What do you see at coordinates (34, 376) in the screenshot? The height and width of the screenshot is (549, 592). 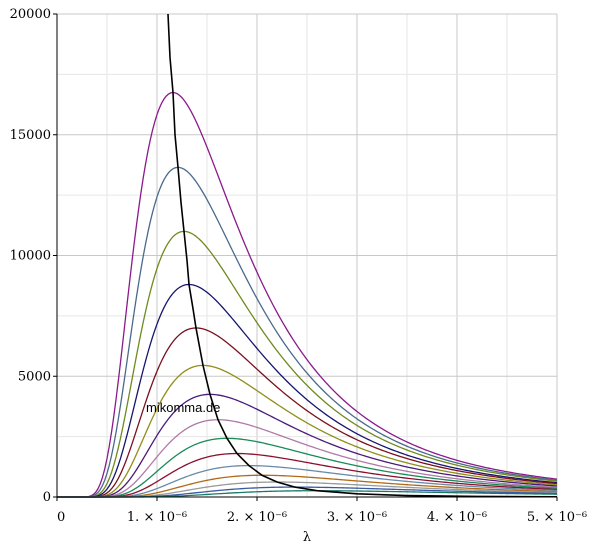 I see `y-tick-label: 5000` at bounding box center [34, 376].